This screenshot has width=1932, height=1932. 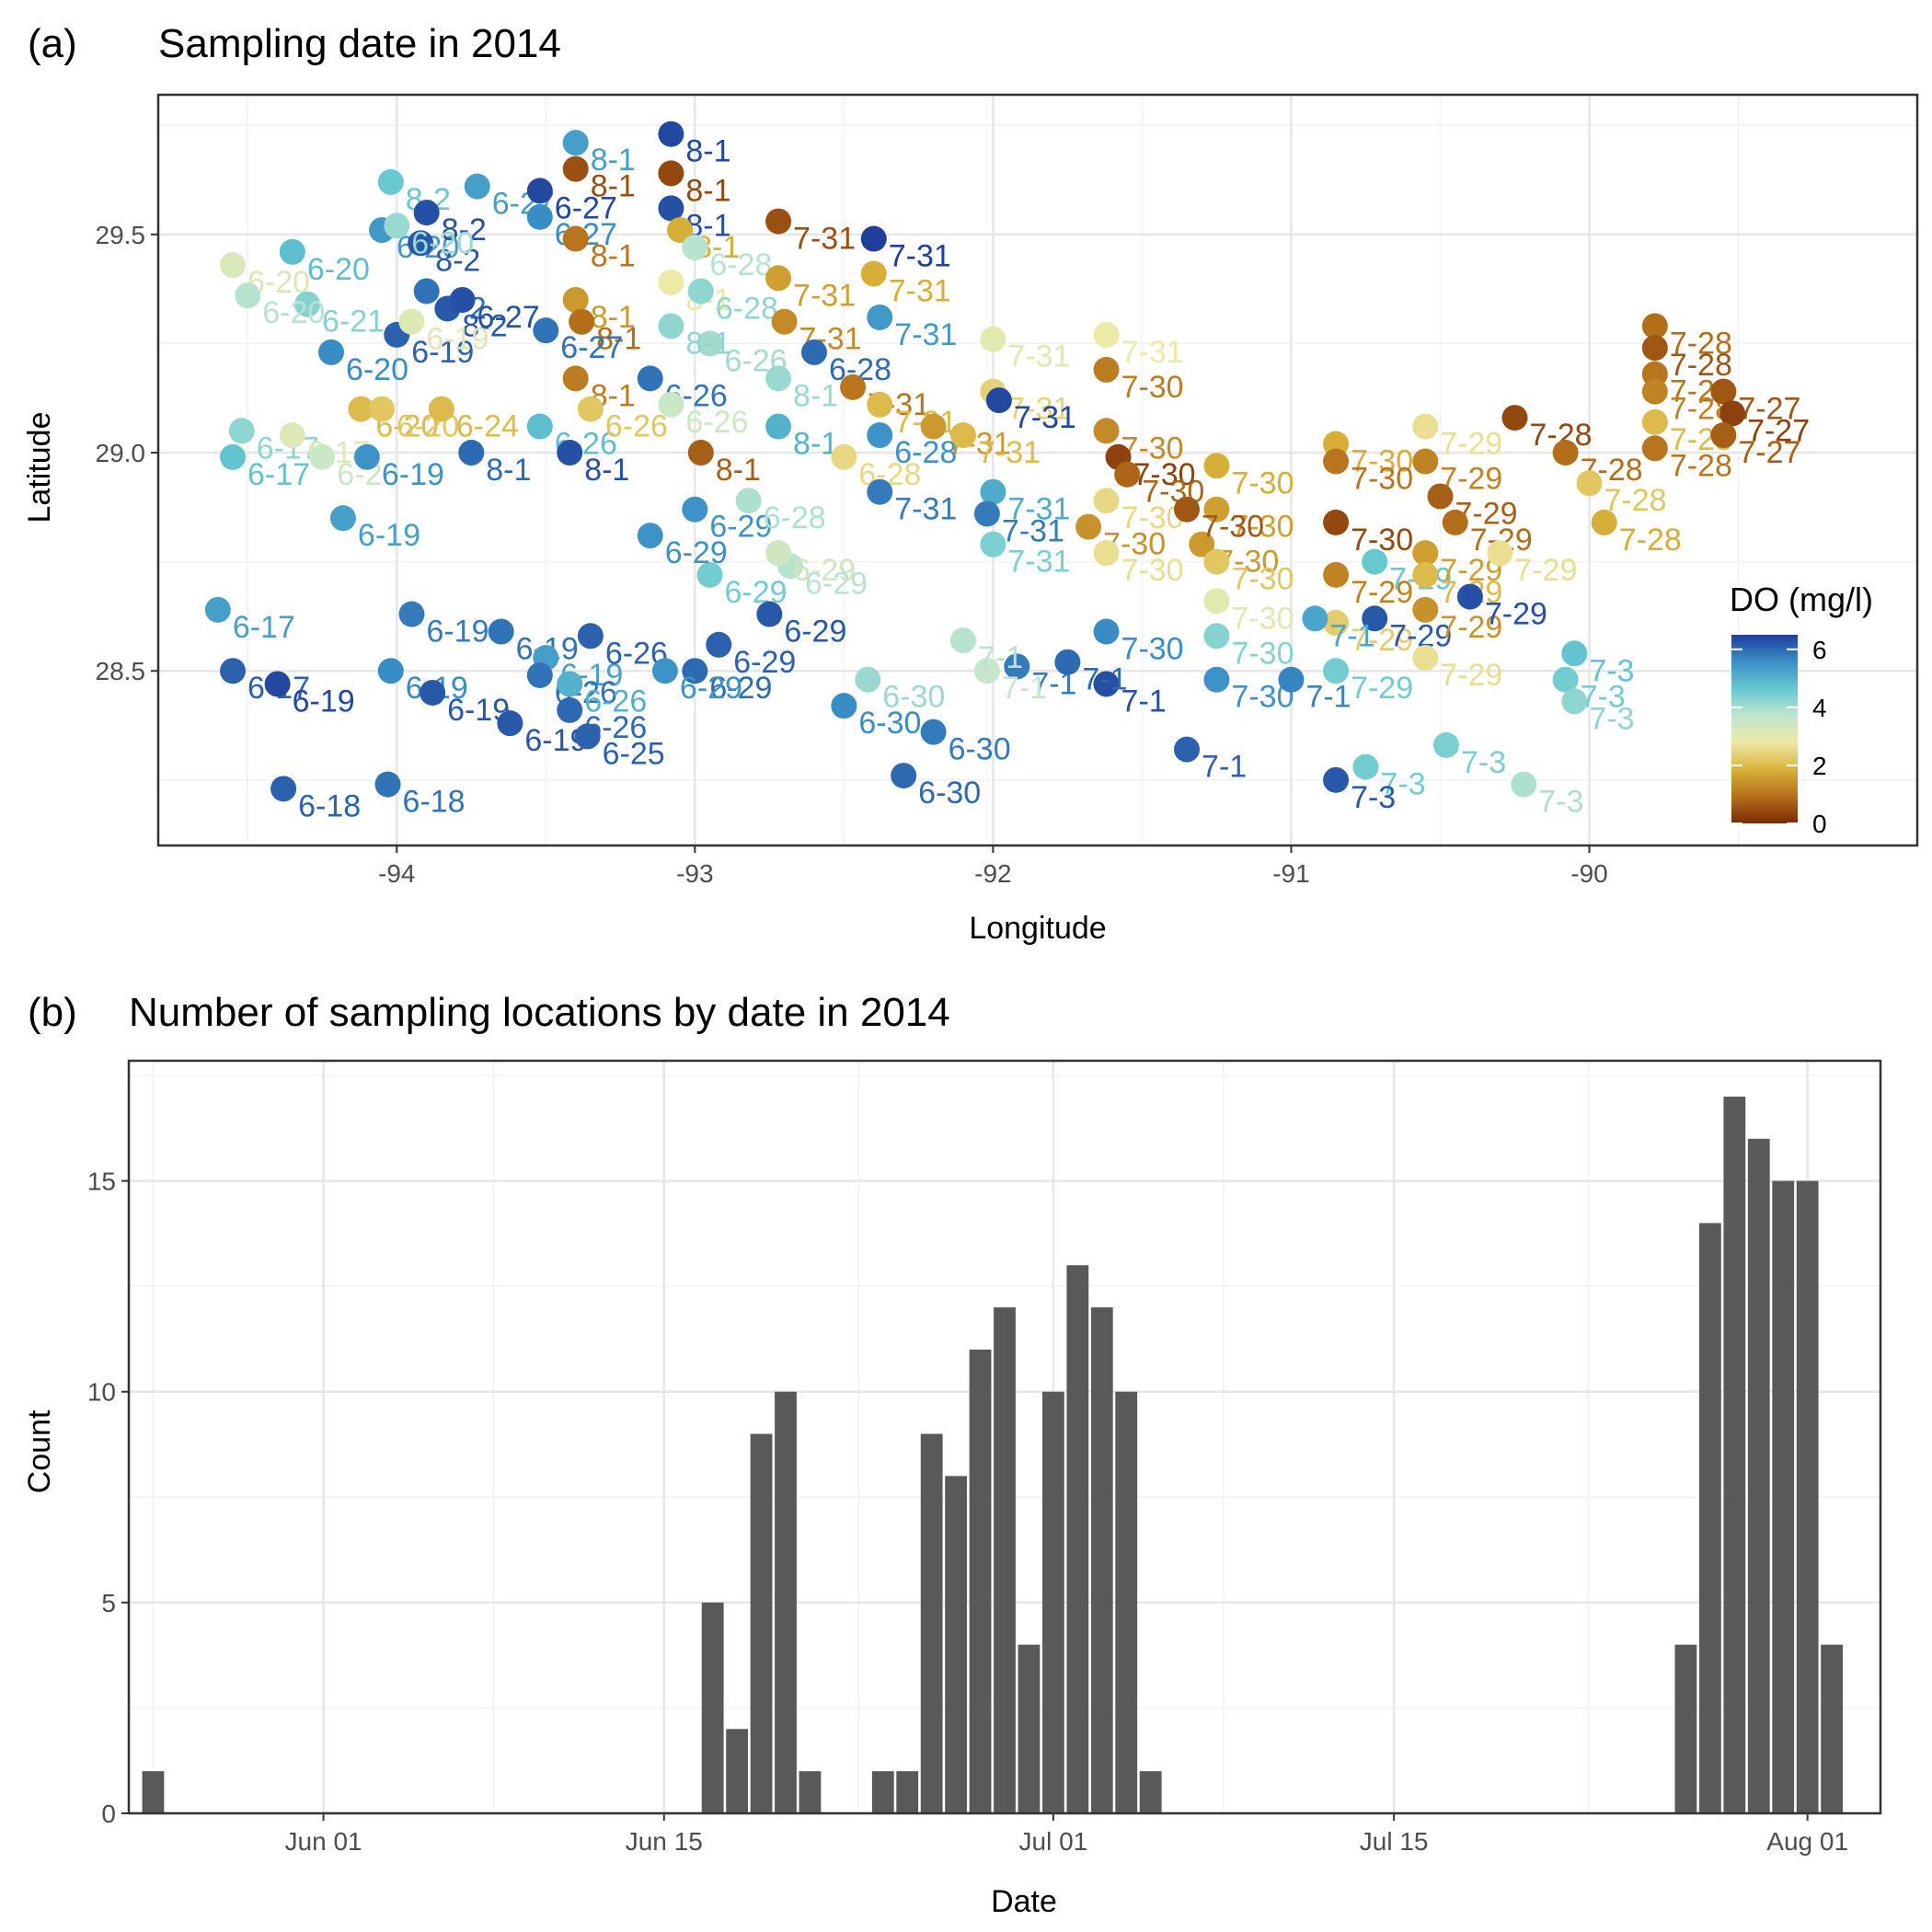 I want to click on y-tick-label: 29.5, so click(x=121, y=235).